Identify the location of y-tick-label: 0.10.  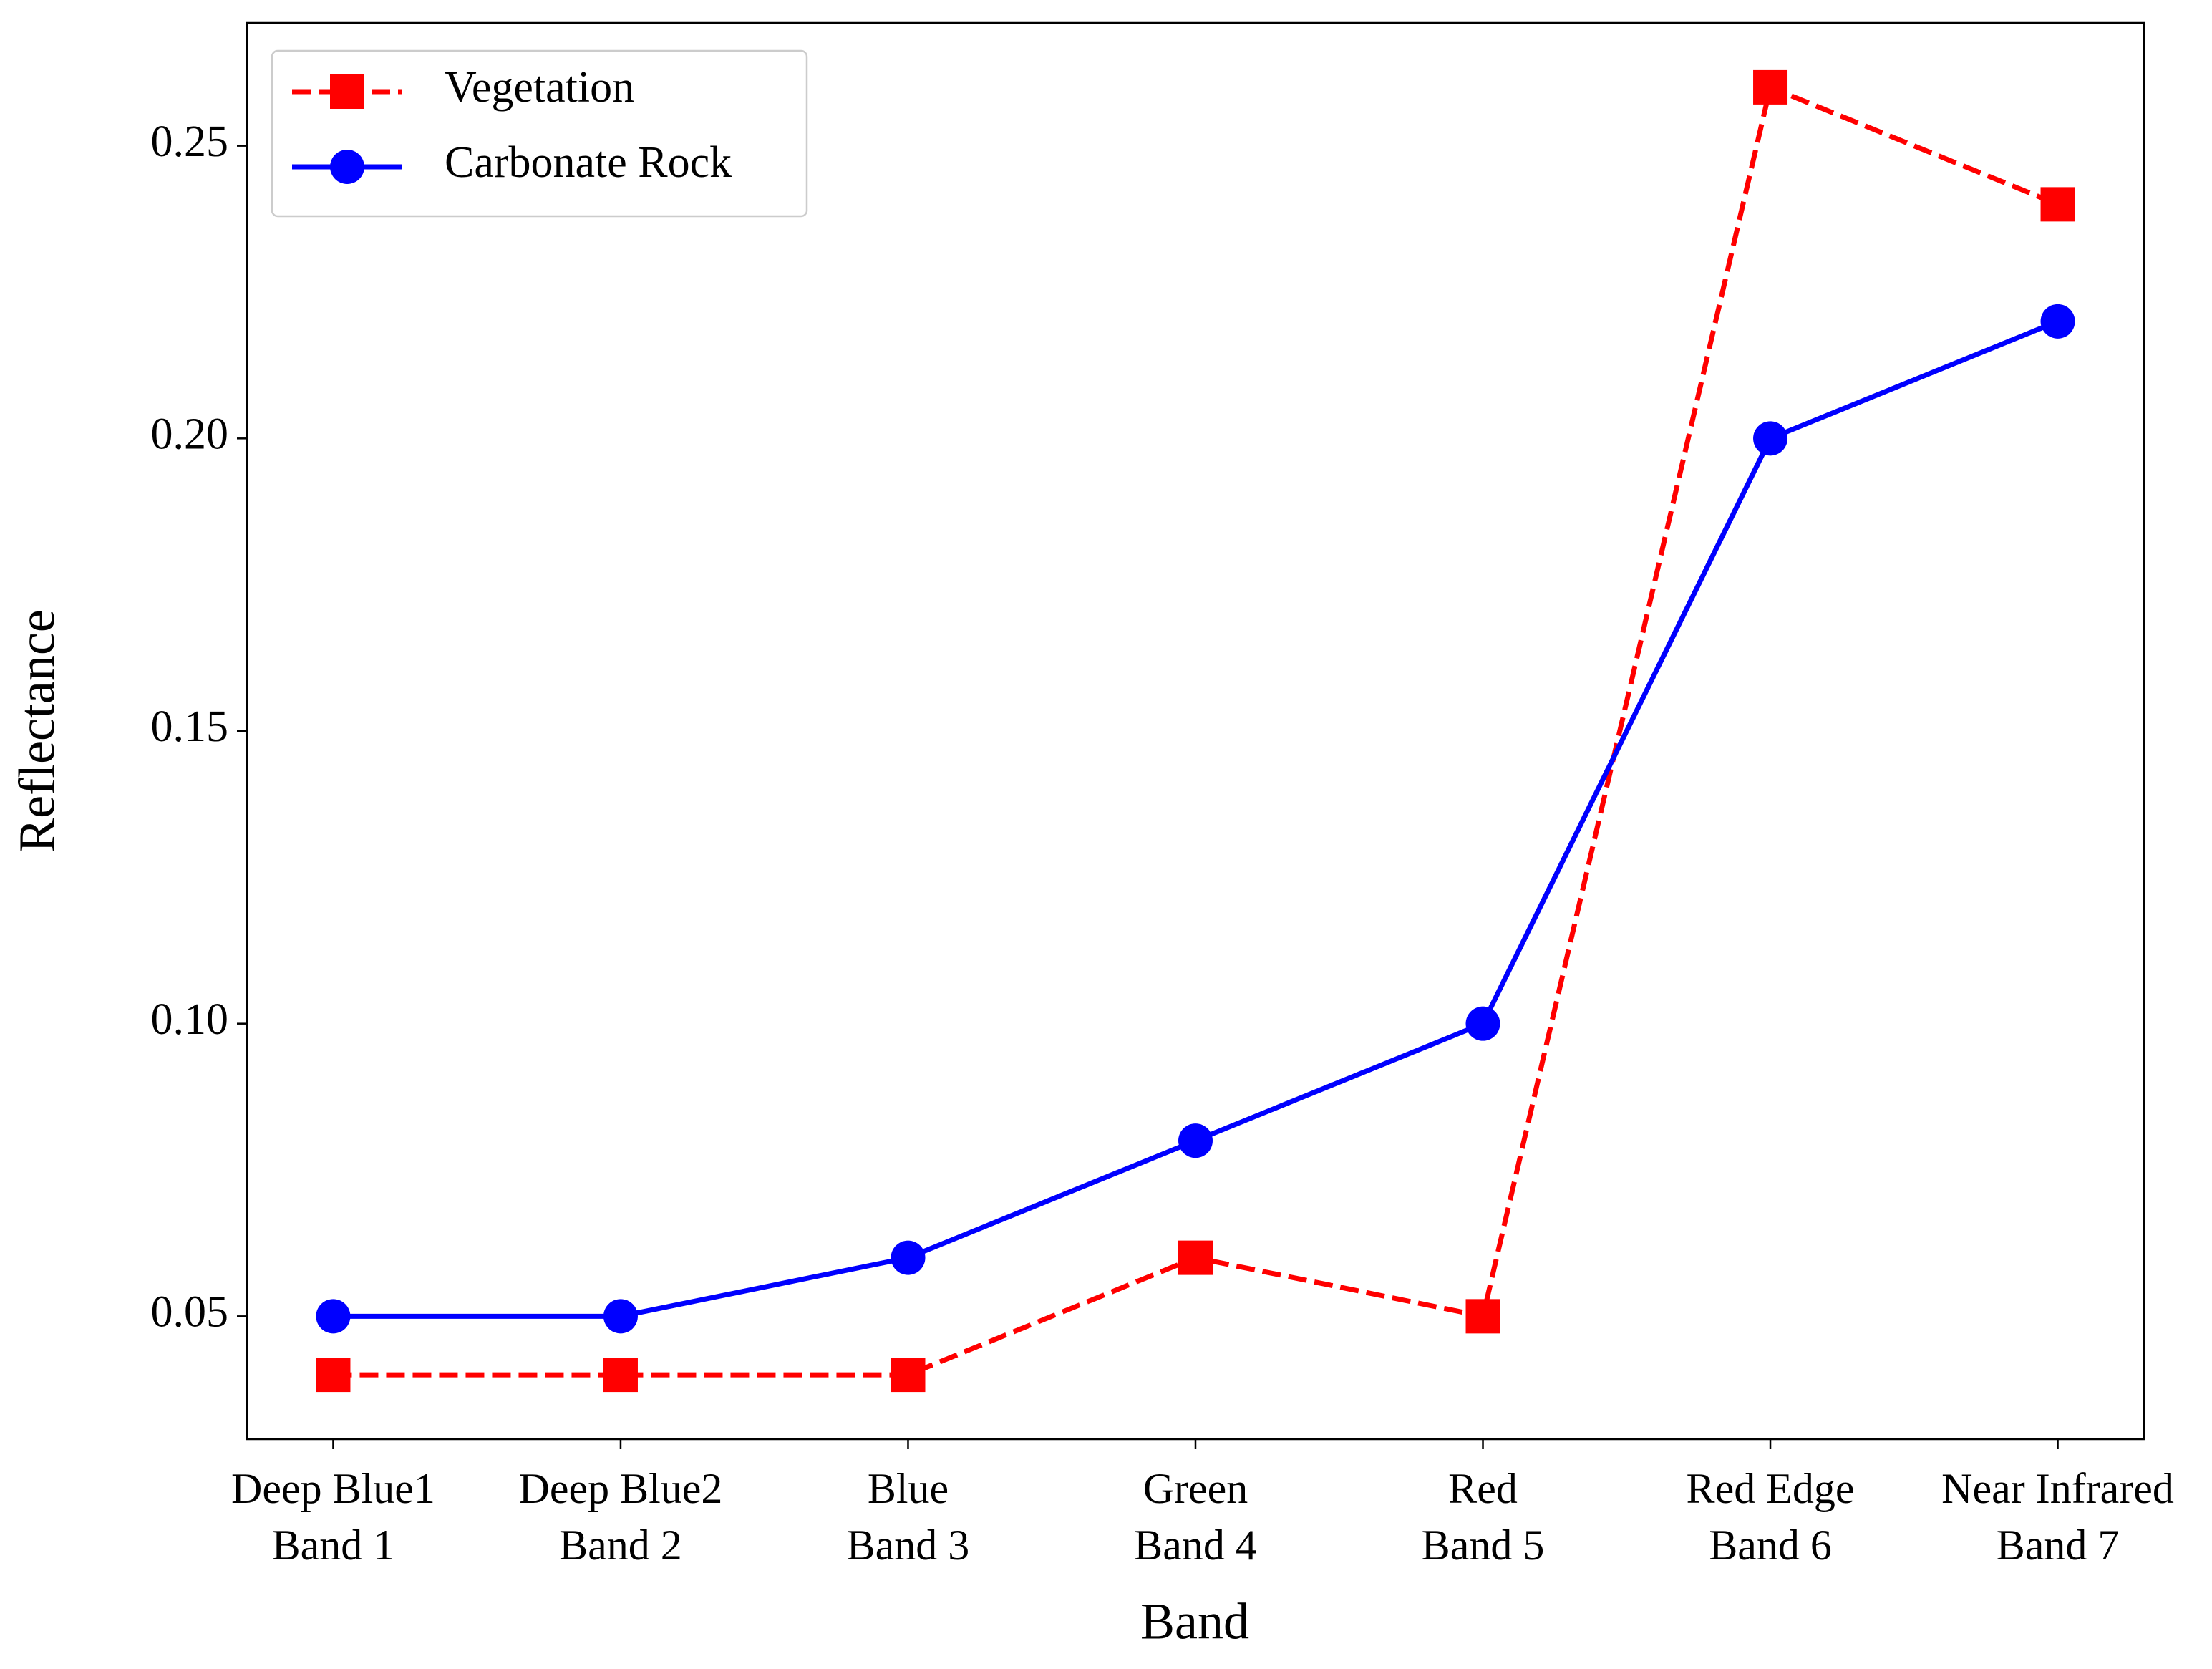
(190, 1019).